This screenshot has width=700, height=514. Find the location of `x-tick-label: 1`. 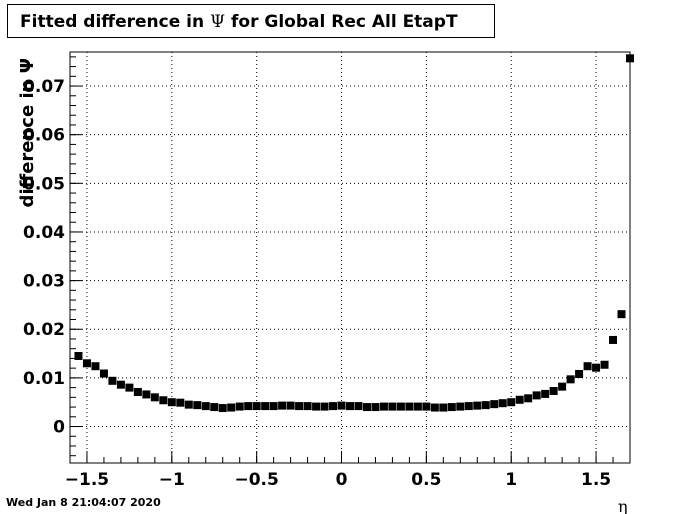

x-tick-label: 1 is located at coordinates (511, 480).